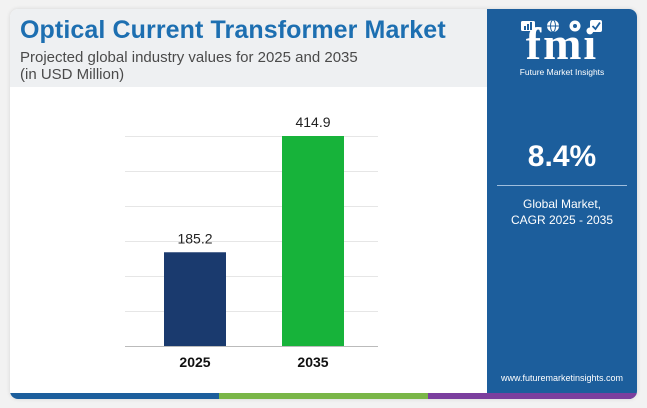  What do you see at coordinates (194, 238) in the screenshot?
I see `value-label-2025: 185.2` at bounding box center [194, 238].